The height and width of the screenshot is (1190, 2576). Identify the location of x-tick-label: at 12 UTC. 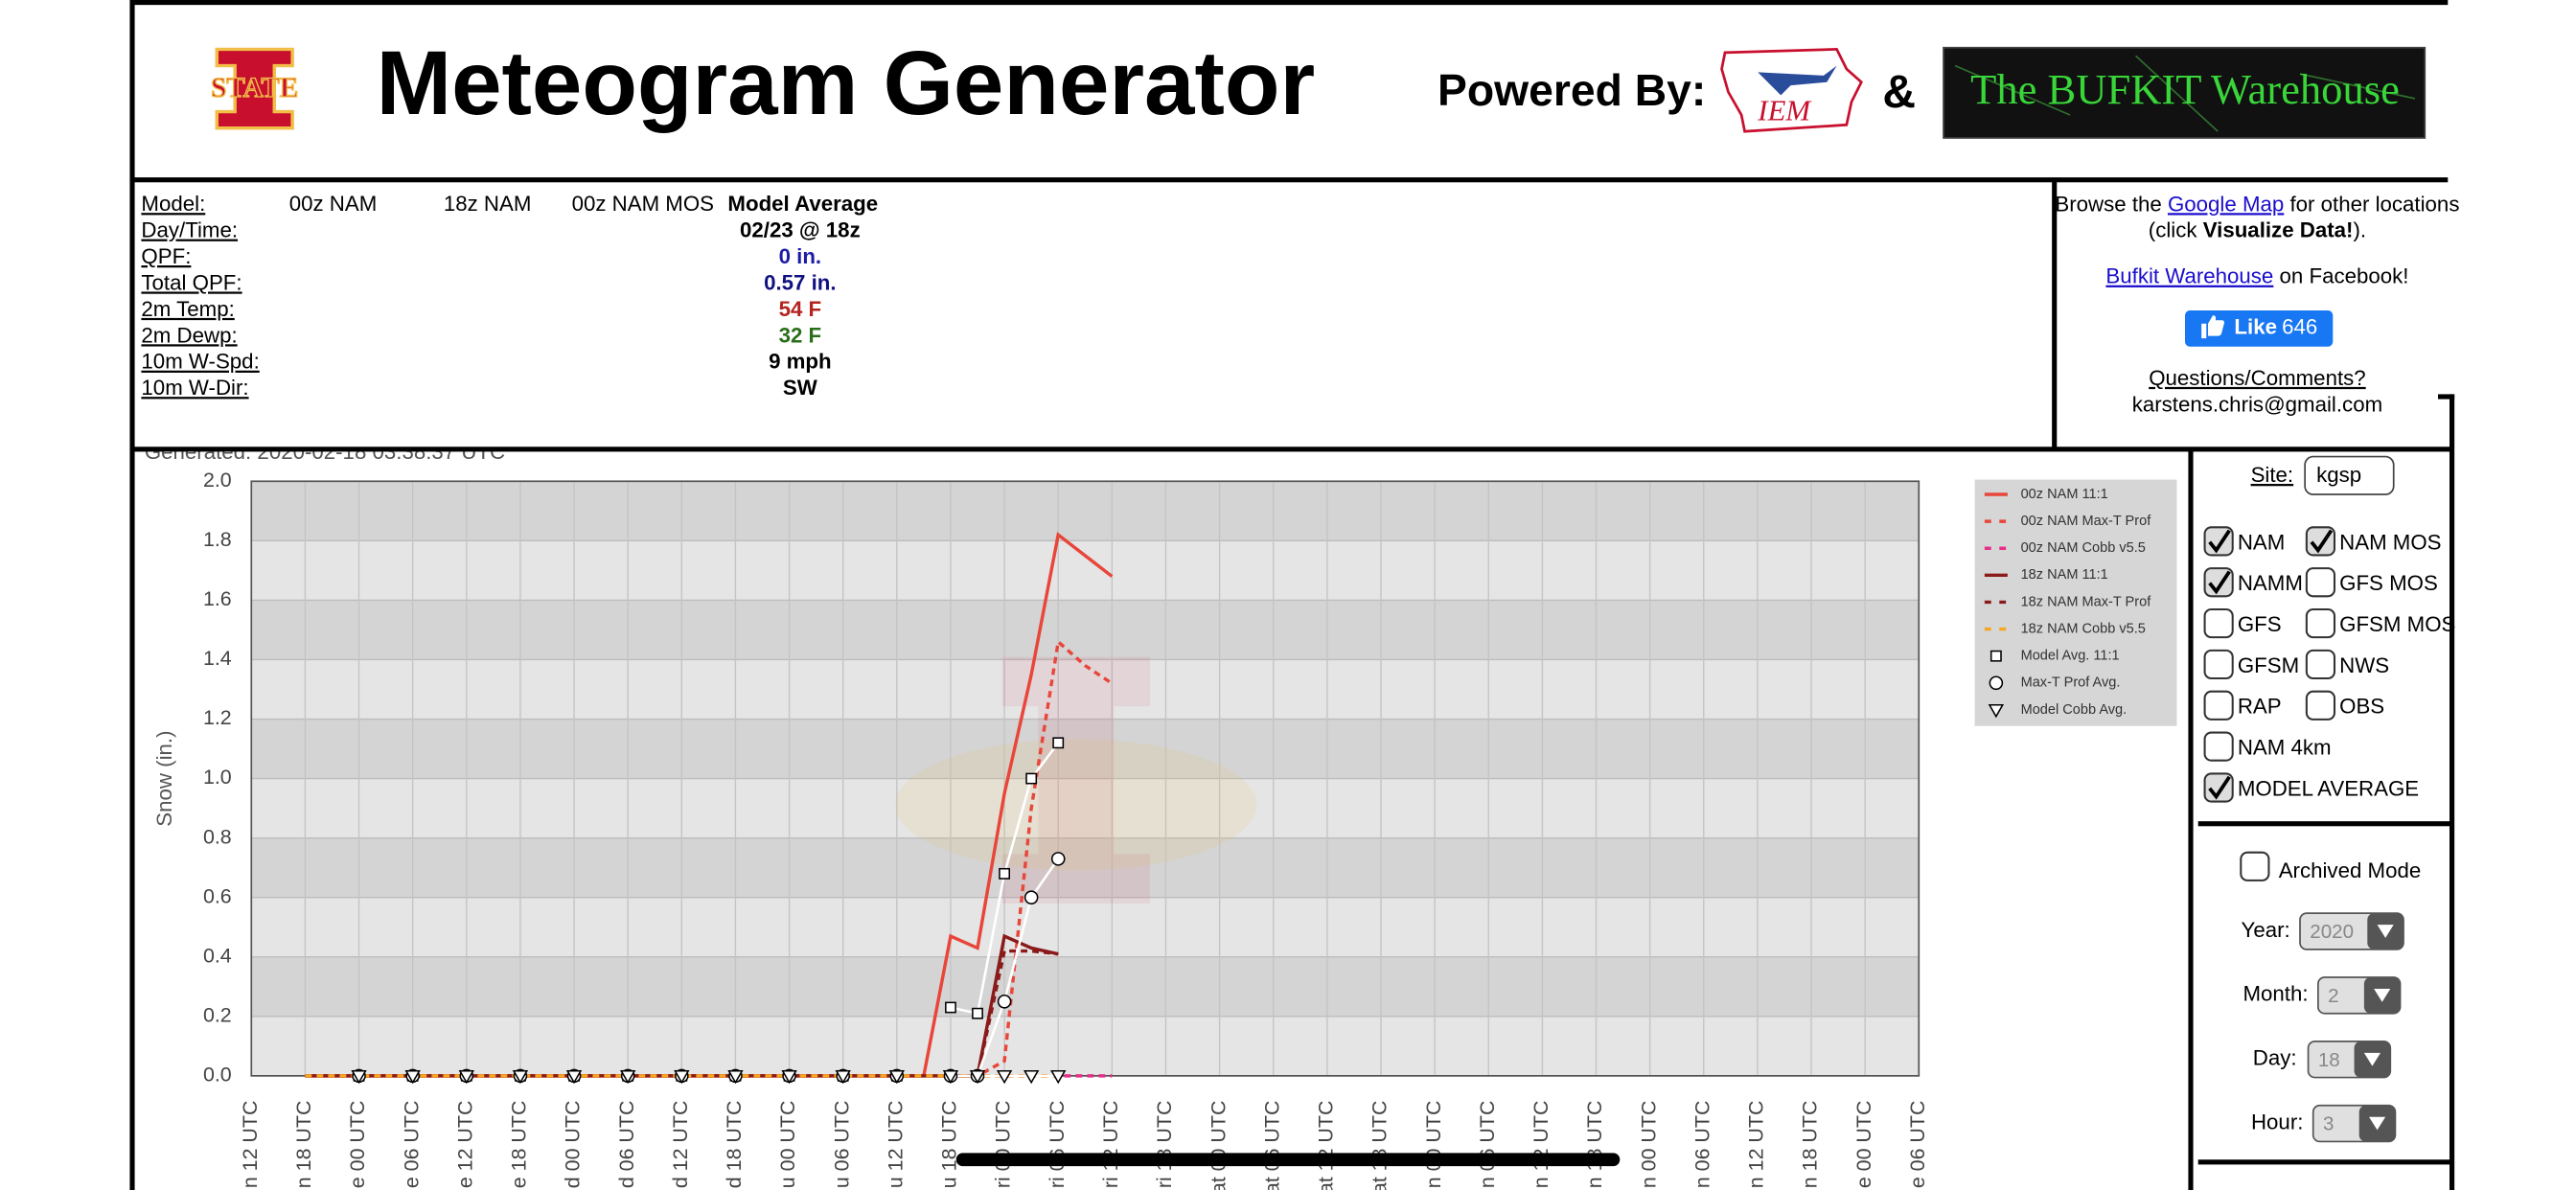
(1326, 1145).